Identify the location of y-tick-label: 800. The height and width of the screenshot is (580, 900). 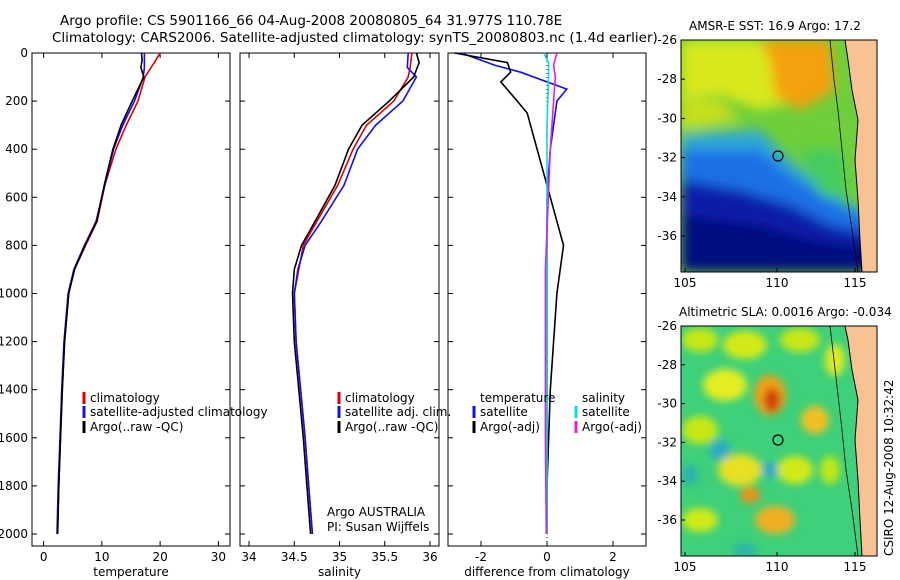
(16, 245).